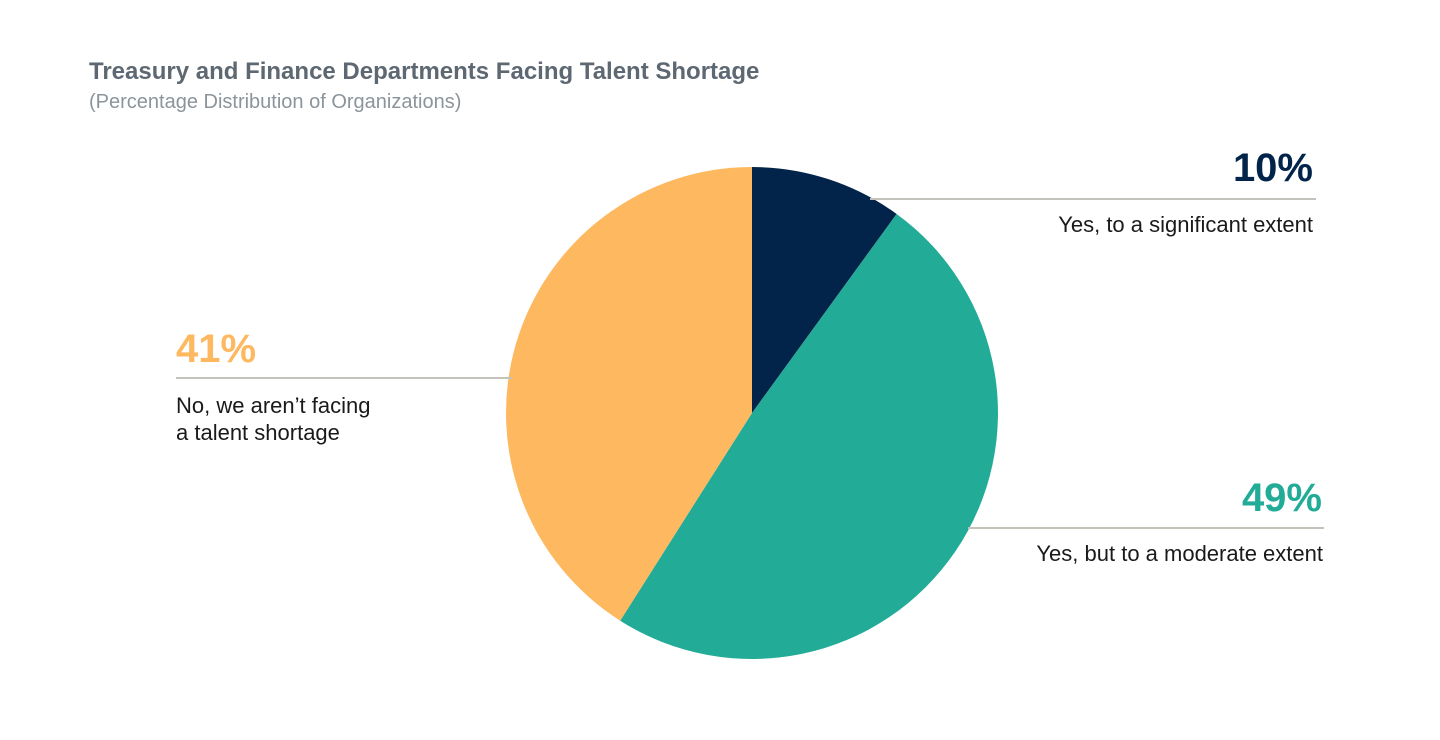  What do you see at coordinates (1179, 553) in the screenshot?
I see `slice-label-moderate: Yes, but to a moderate extent` at bounding box center [1179, 553].